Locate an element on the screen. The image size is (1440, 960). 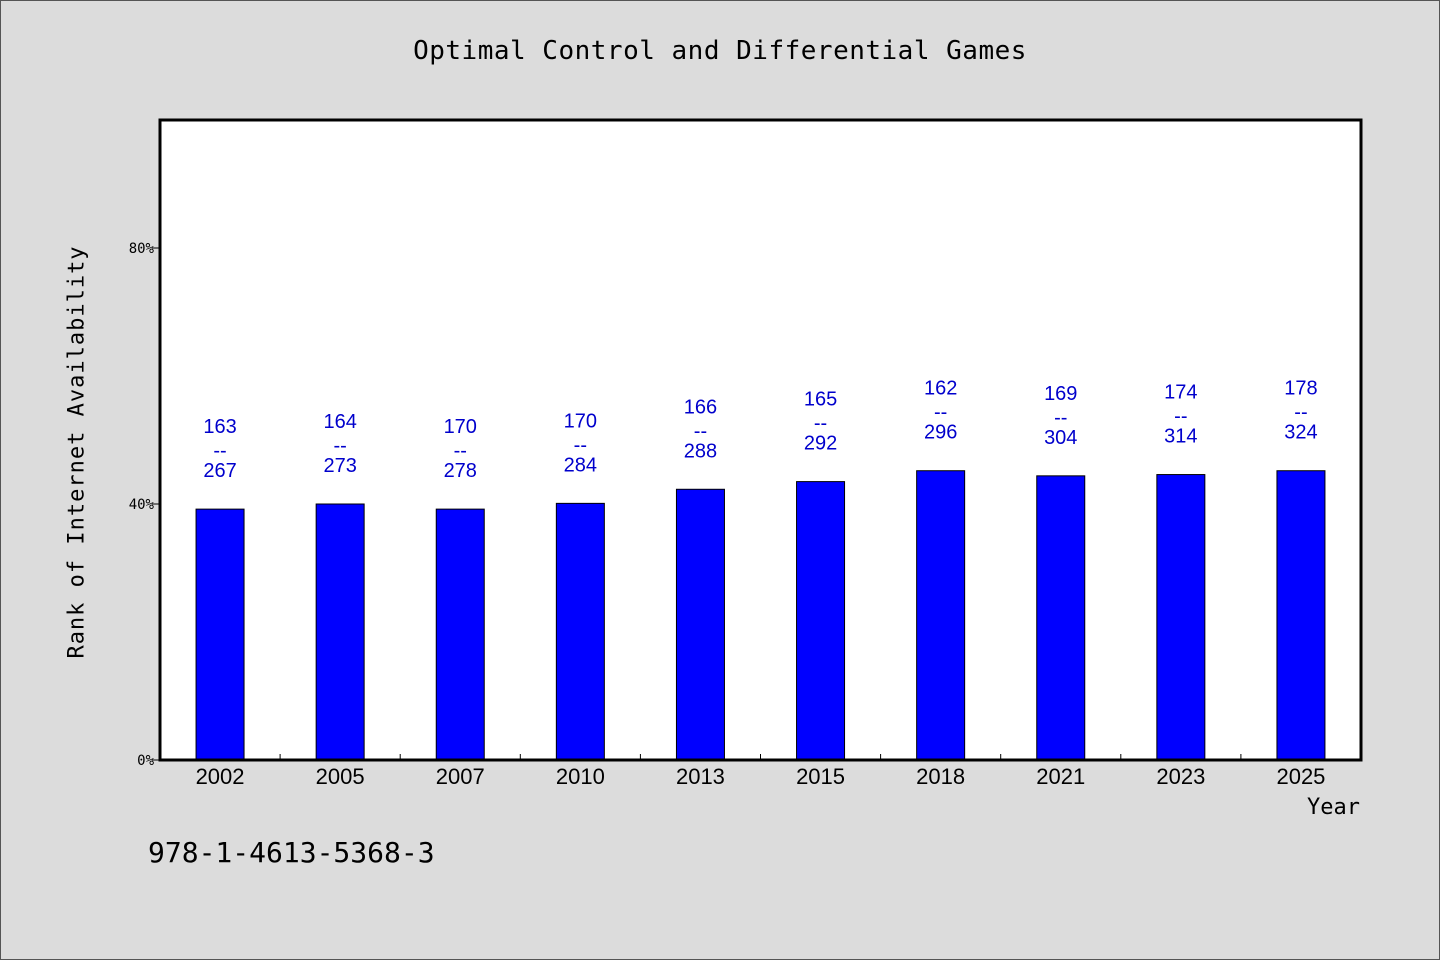
bar-2018 is located at coordinates (941, 615).